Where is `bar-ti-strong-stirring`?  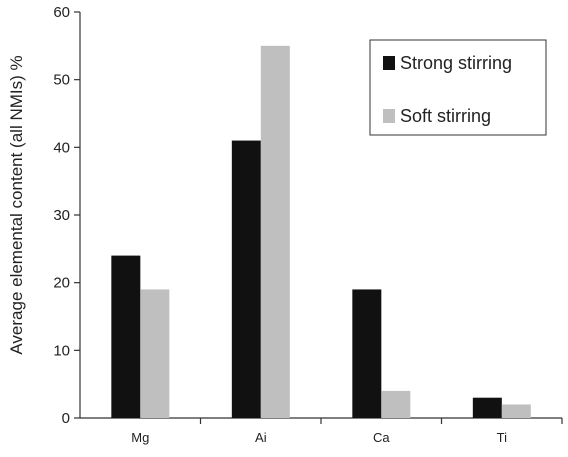
bar-ti-strong-stirring is located at coordinates (487, 407).